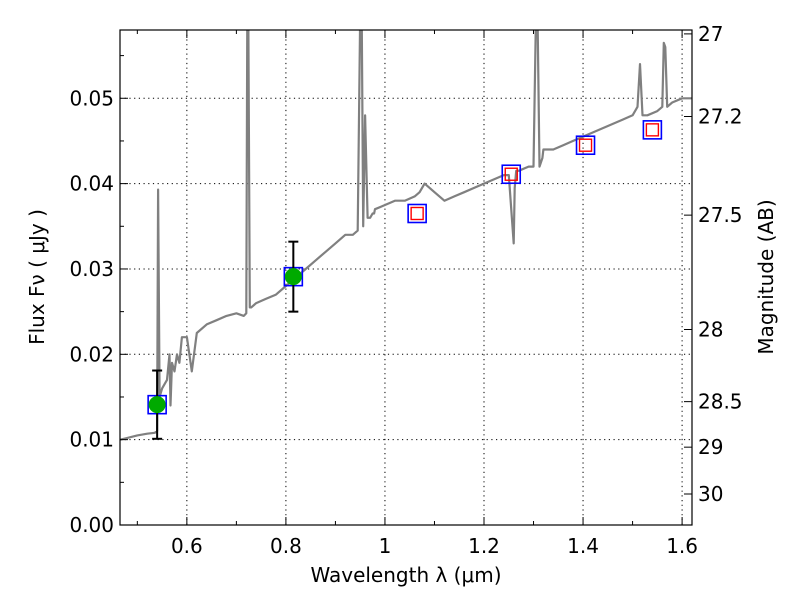  I want to click on mag-tick-label: 30, so click(710, 494).